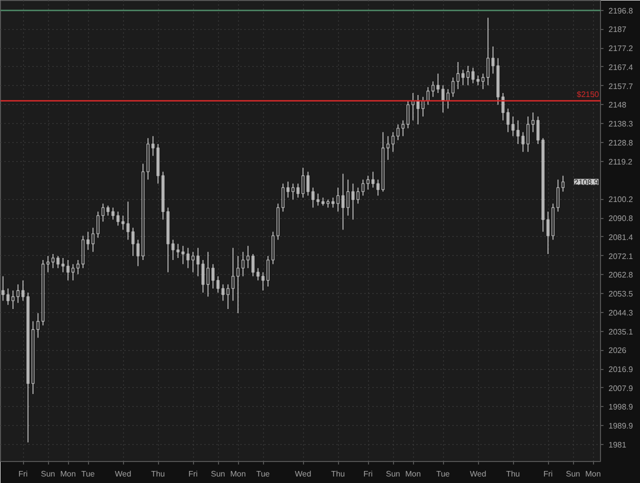 The height and width of the screenshot is (483, 640). I want to click on x-tick-label: Tue, so click(88, 474).